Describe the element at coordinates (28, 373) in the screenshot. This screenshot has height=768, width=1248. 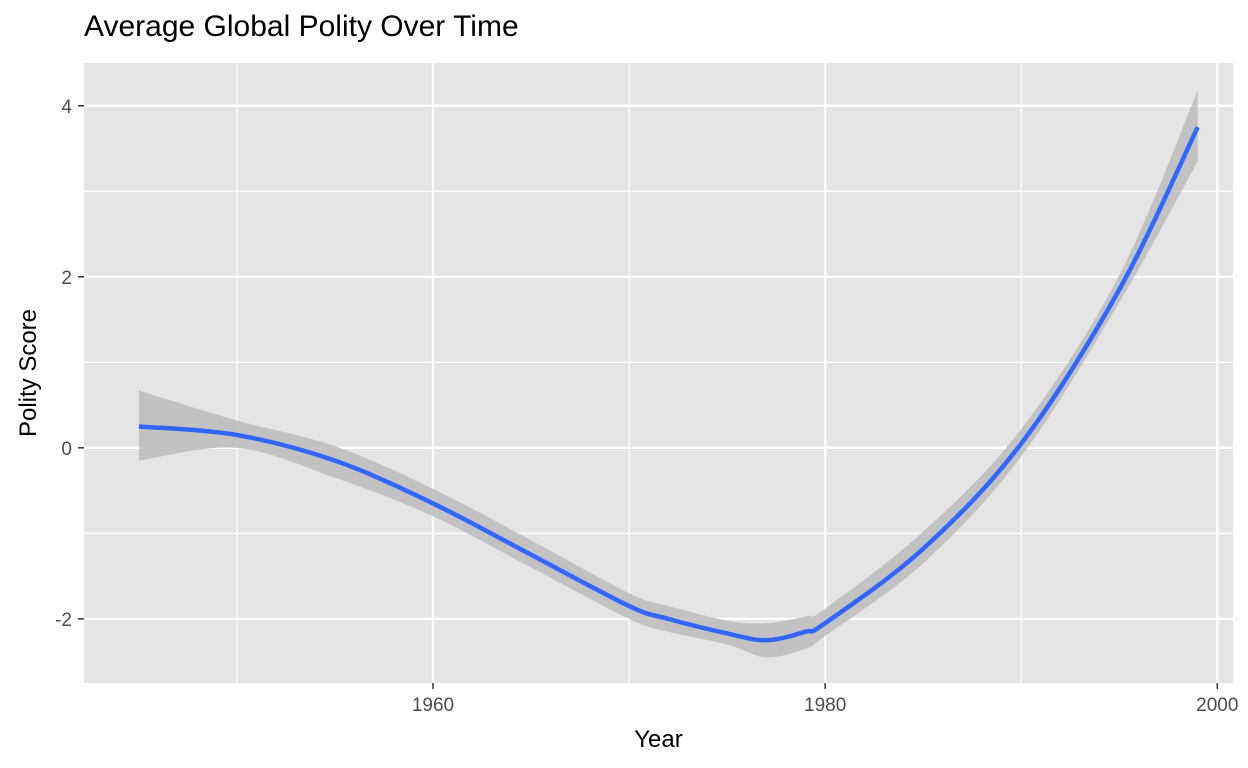
I see `y-axis-title: Polity Score` at that location.